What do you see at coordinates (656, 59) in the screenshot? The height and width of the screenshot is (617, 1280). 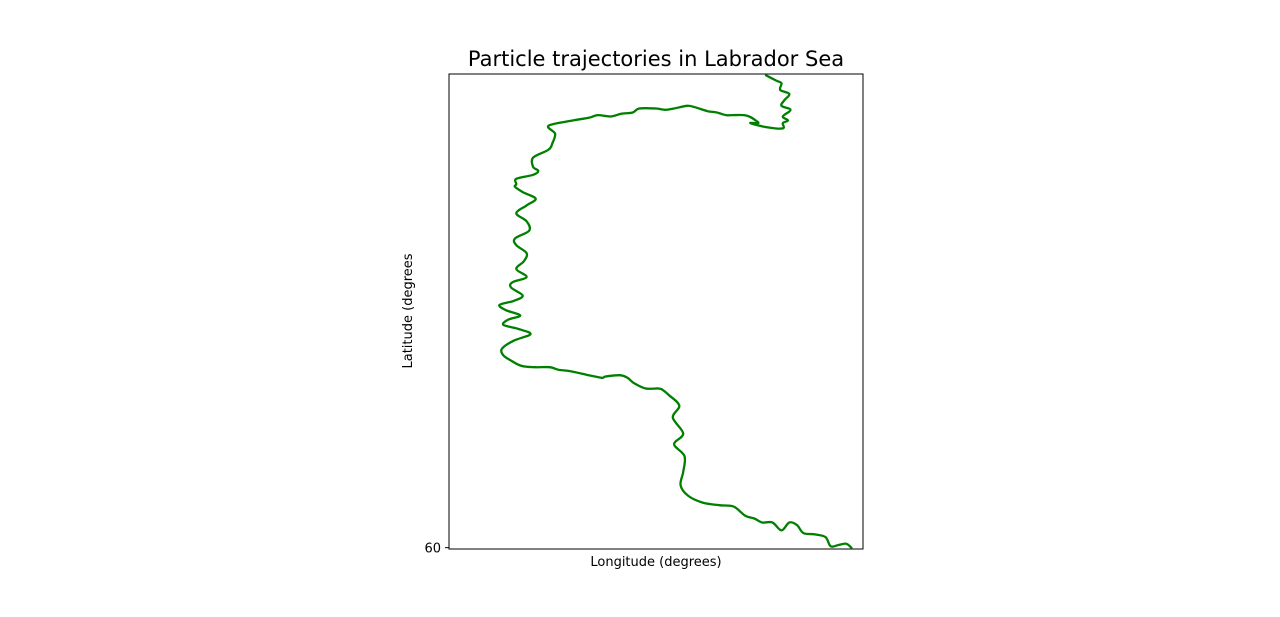 I see `chart-title: Particle trajectories in Labrador Sea` at bounding box center [656, 59].